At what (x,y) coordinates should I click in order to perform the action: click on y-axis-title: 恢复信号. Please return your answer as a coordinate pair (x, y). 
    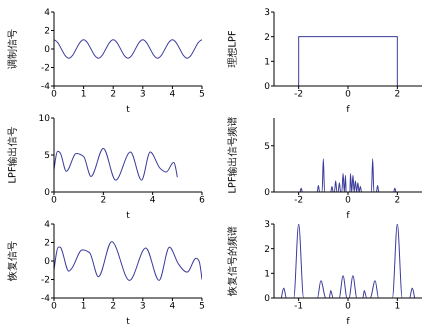
    Looking at the image, I should click on (12, 261).